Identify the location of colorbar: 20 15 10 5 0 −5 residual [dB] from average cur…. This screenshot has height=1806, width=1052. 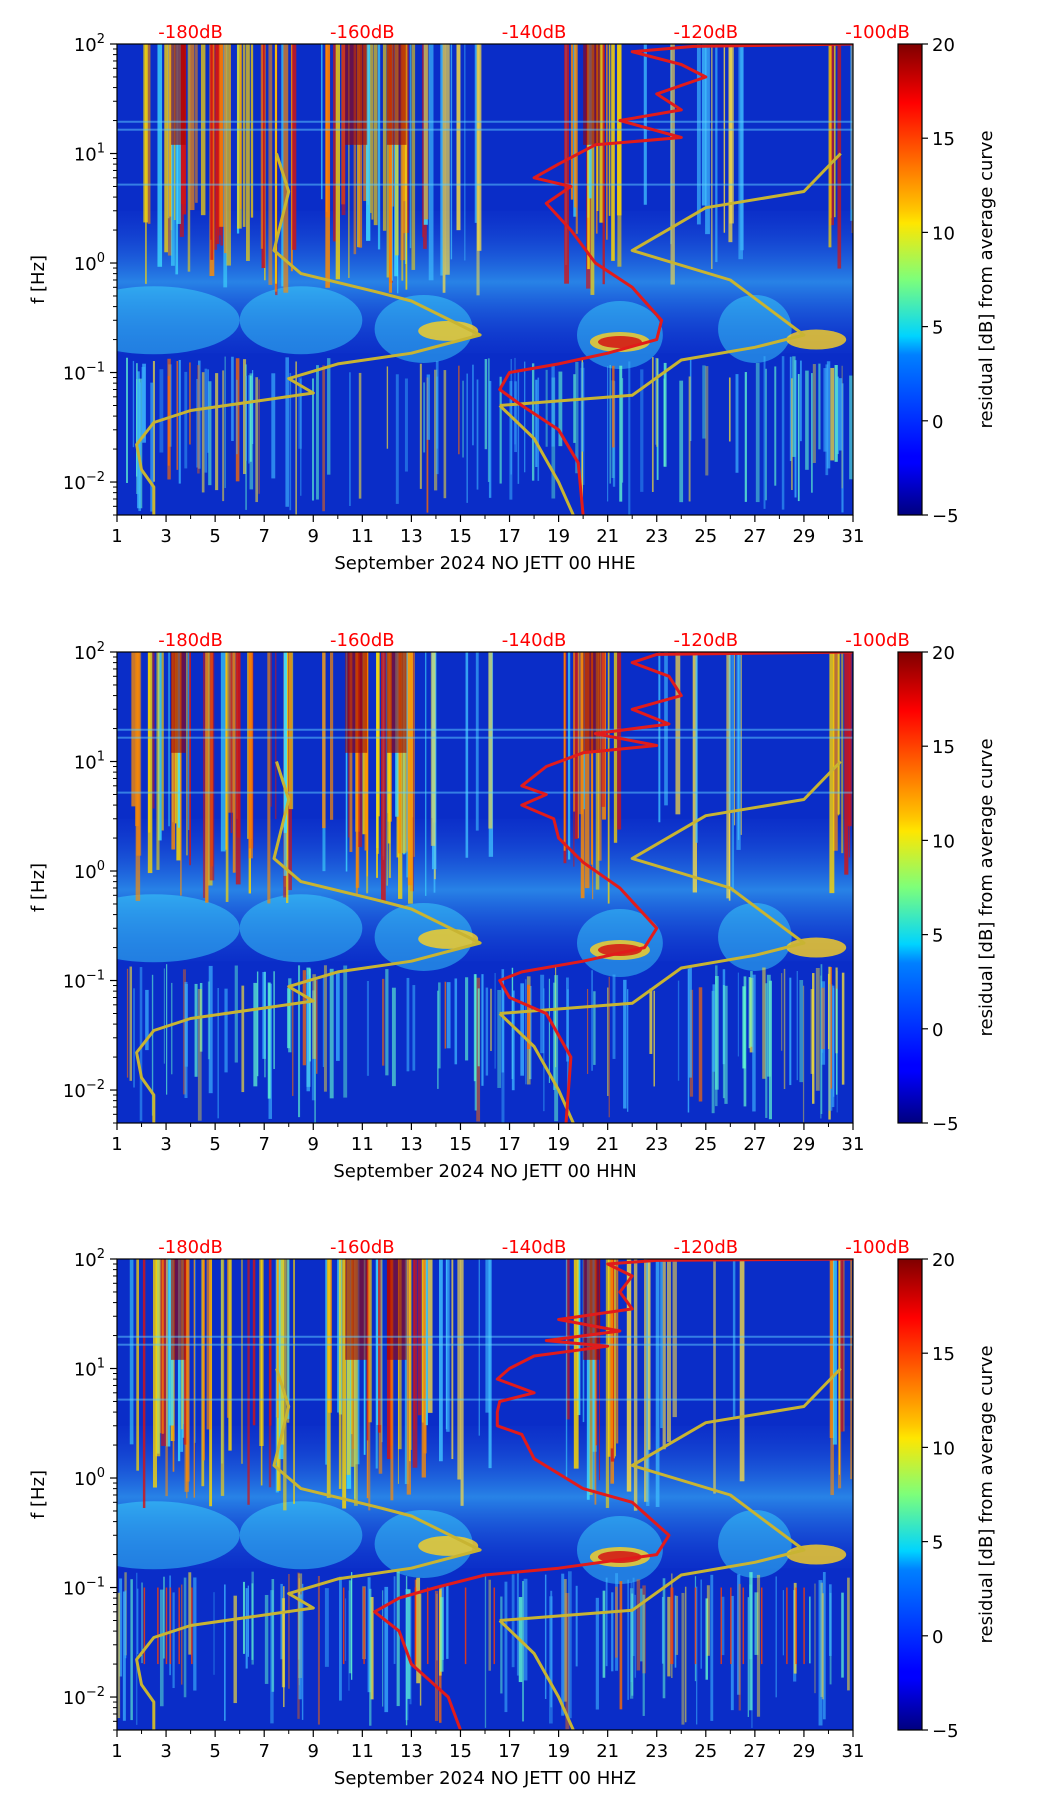
(947, 1496).